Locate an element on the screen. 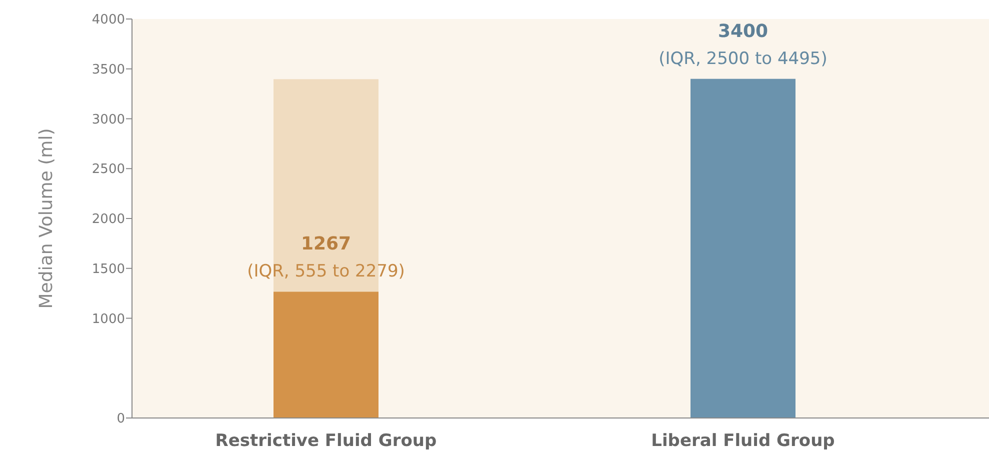 This screenshot has height=462, width=989. x-tick-label: Liberal Fluid Group is located at coordinates (743, 441).